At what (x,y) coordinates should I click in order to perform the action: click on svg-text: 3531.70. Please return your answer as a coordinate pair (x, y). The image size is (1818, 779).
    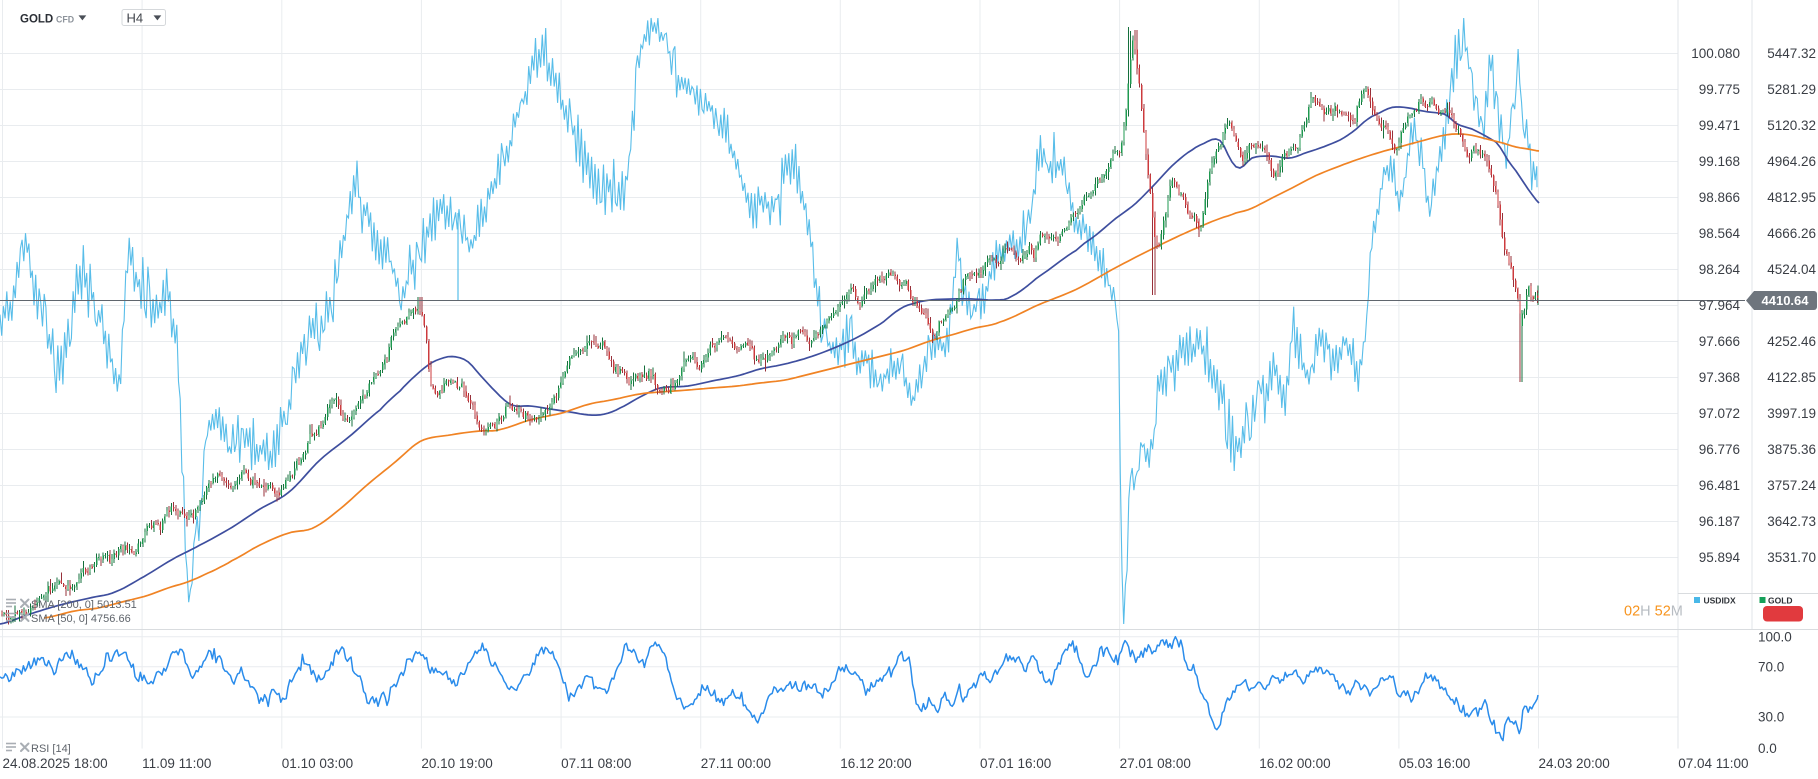
    Looking at the image, I should click on (1791, 557).